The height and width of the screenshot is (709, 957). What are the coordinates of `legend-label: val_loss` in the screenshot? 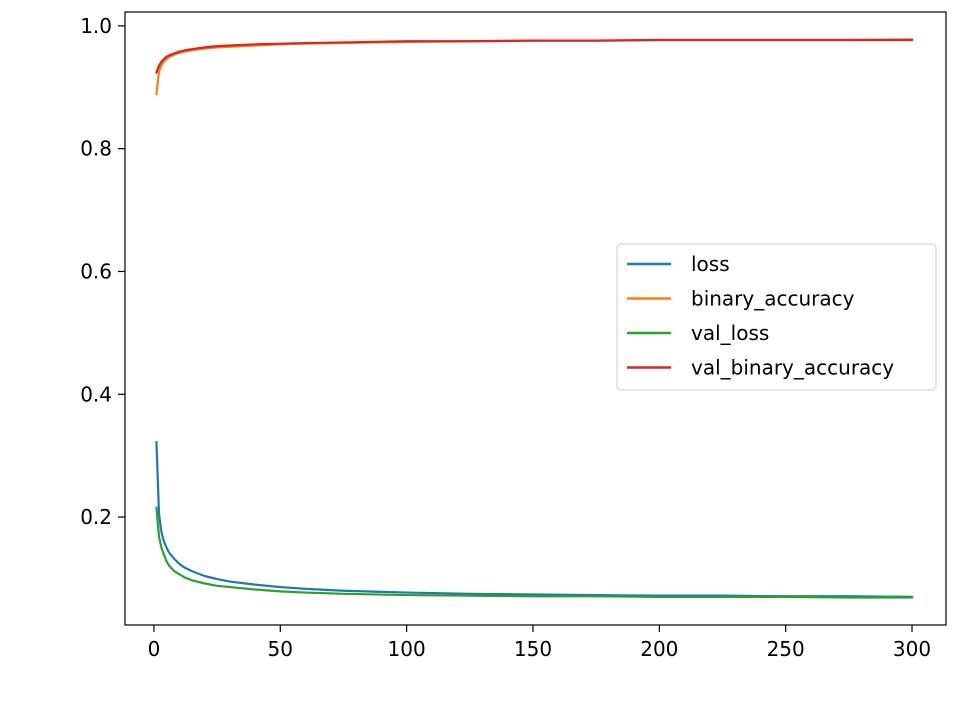 It's located at (730, 333).